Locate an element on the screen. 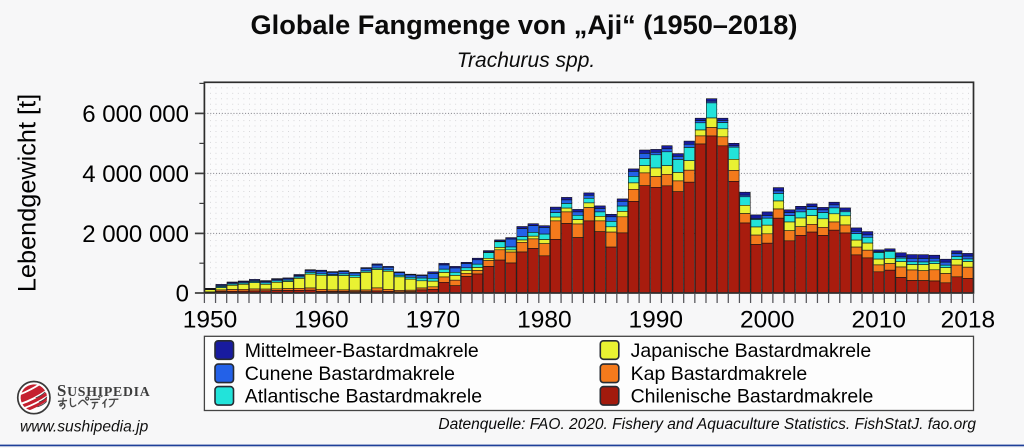 The width and height of the screenshot is (1024, 448). svg-text: 1970 is located at coordinates (433, 319).